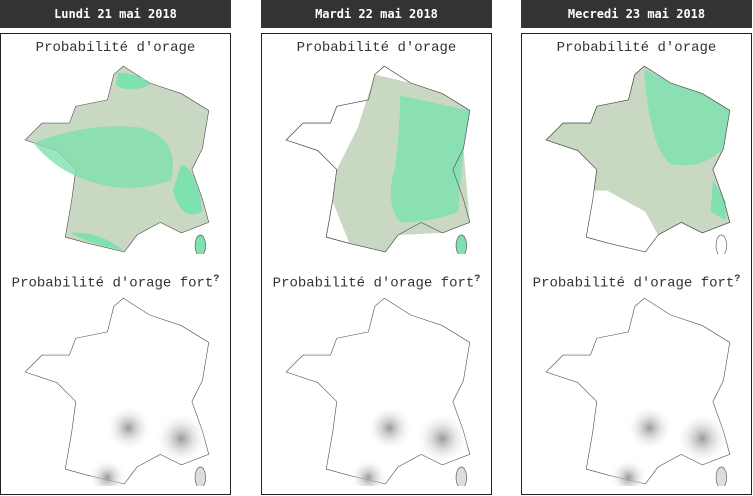 The image size is (753, 496). What do you see at coordinates (376, 14) in the screenshot?
I see `day-header: Mardi 22 mai 2018` at bounding box center [376, 14].